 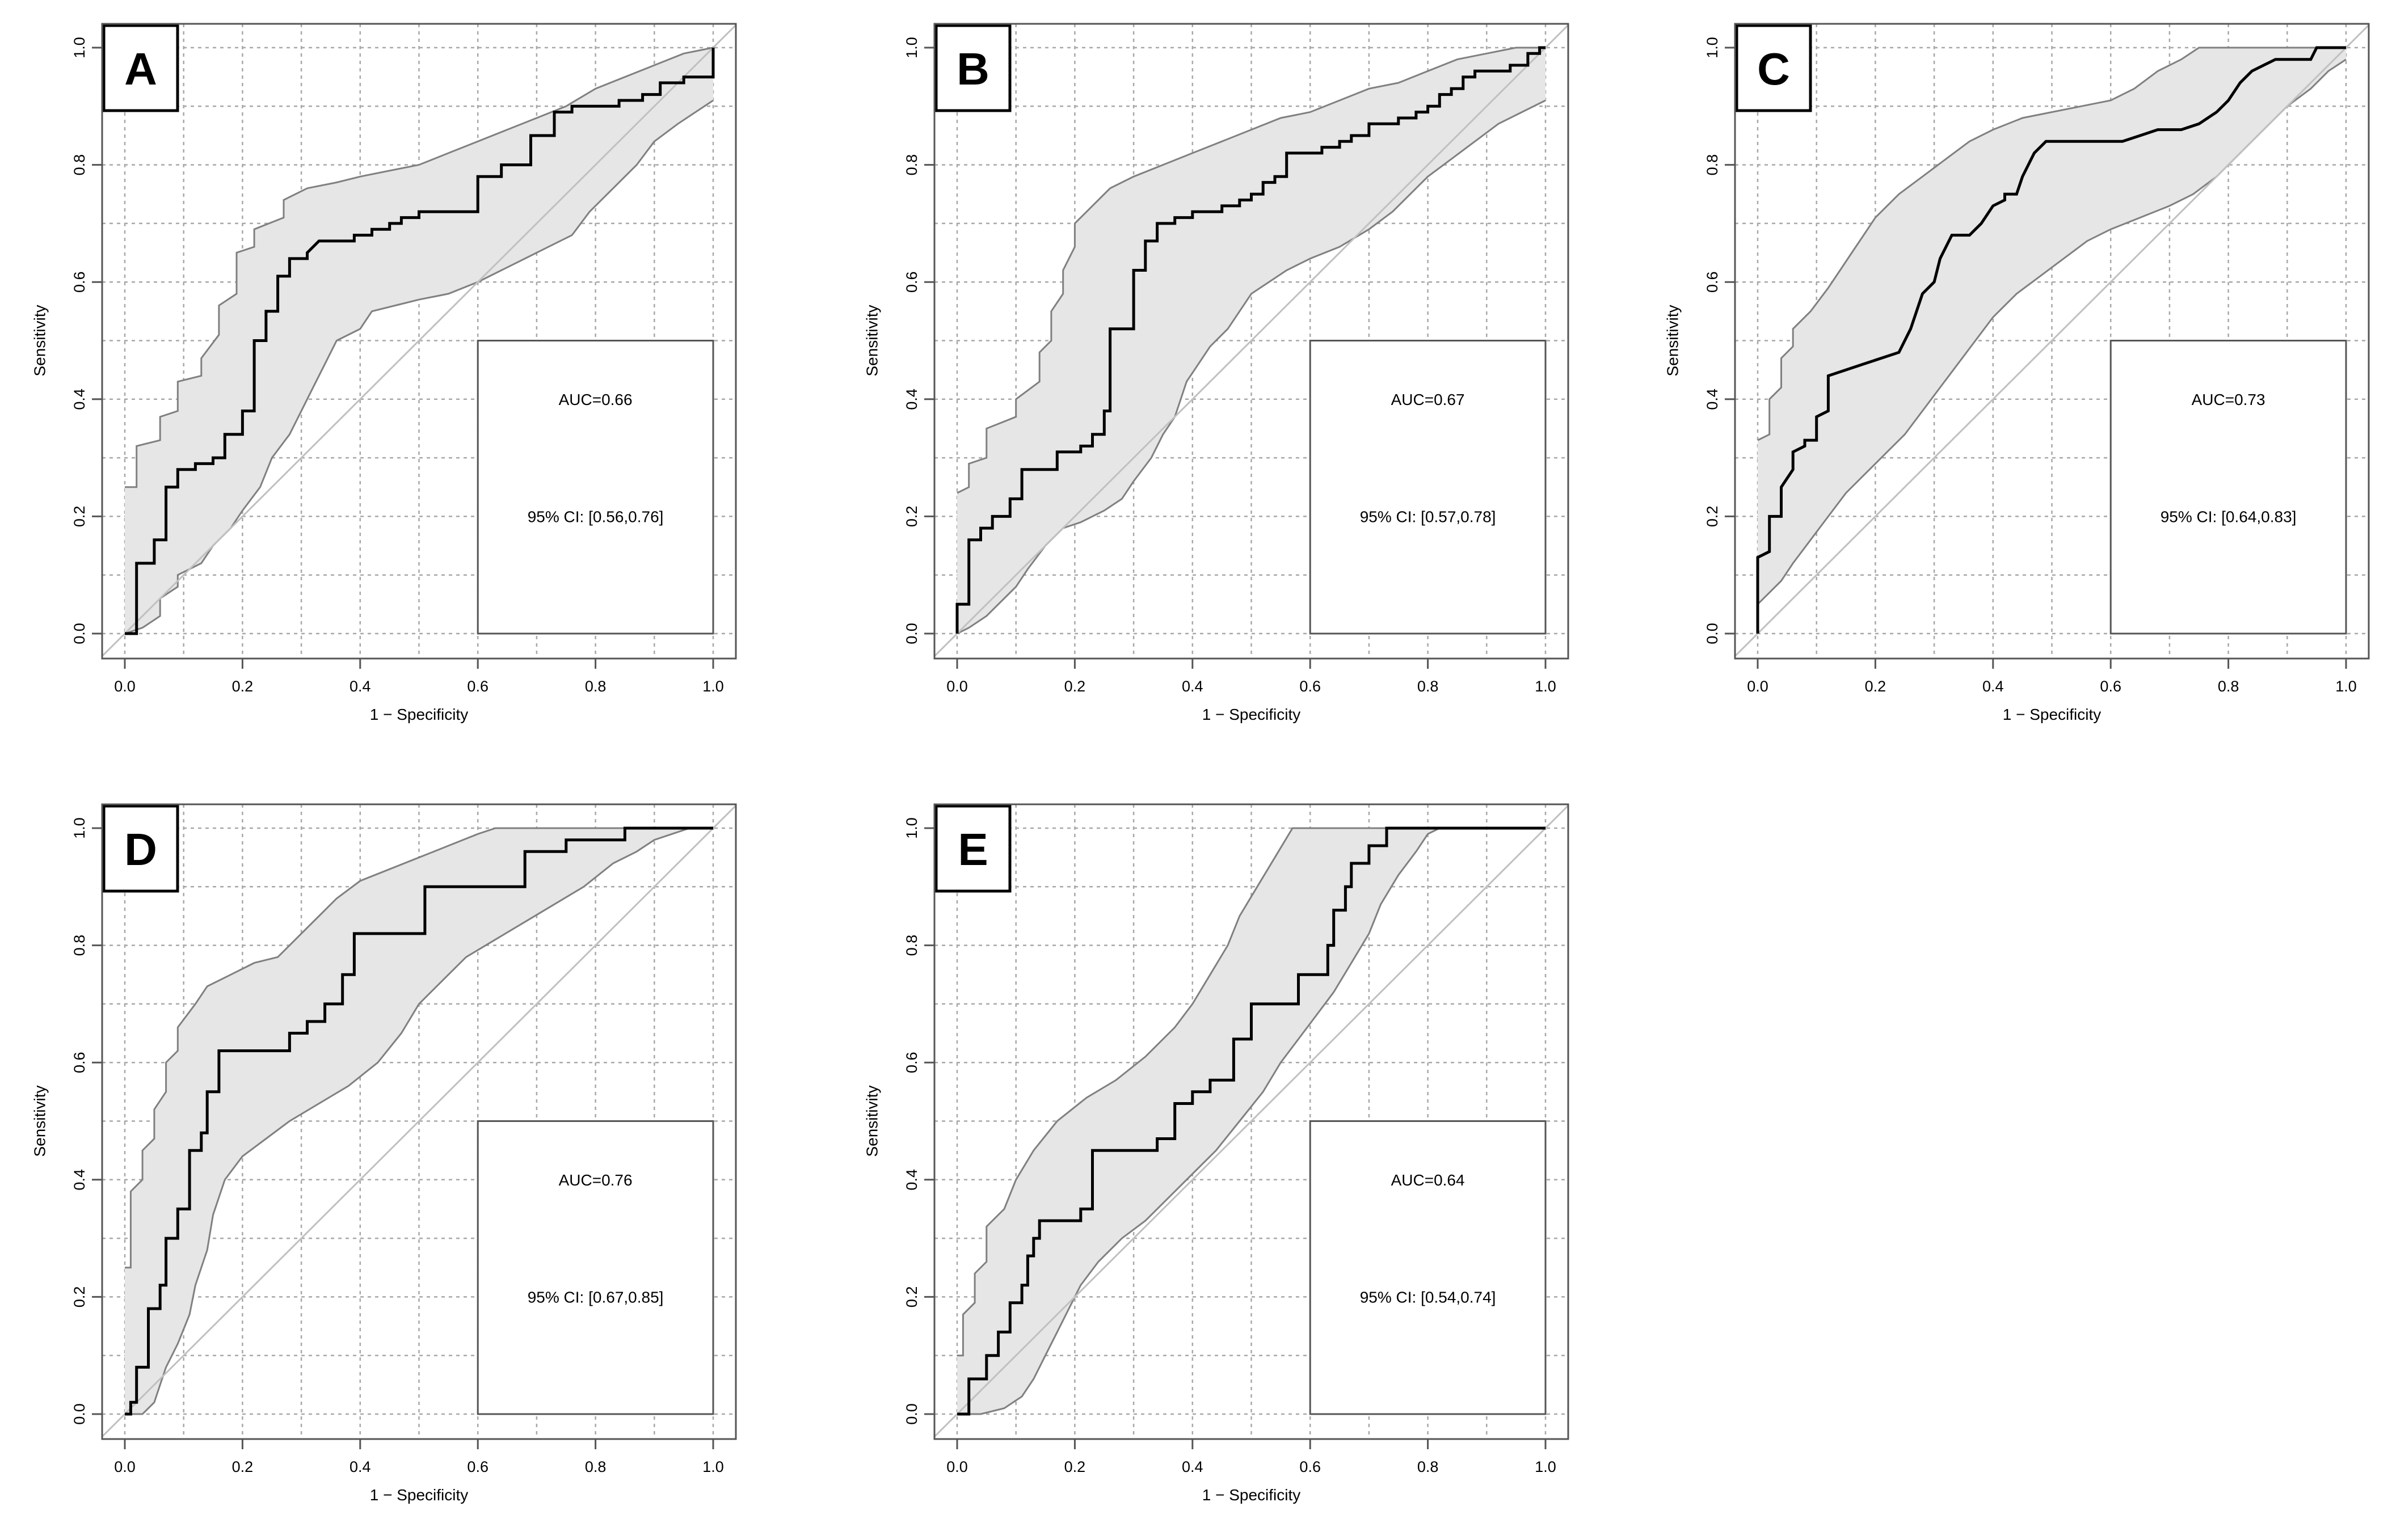 What do you see at coordinates (1428, 1180) in the screenshot?
I see `auc-value: AUC=0.64` at bounding box center [1428, 1180].